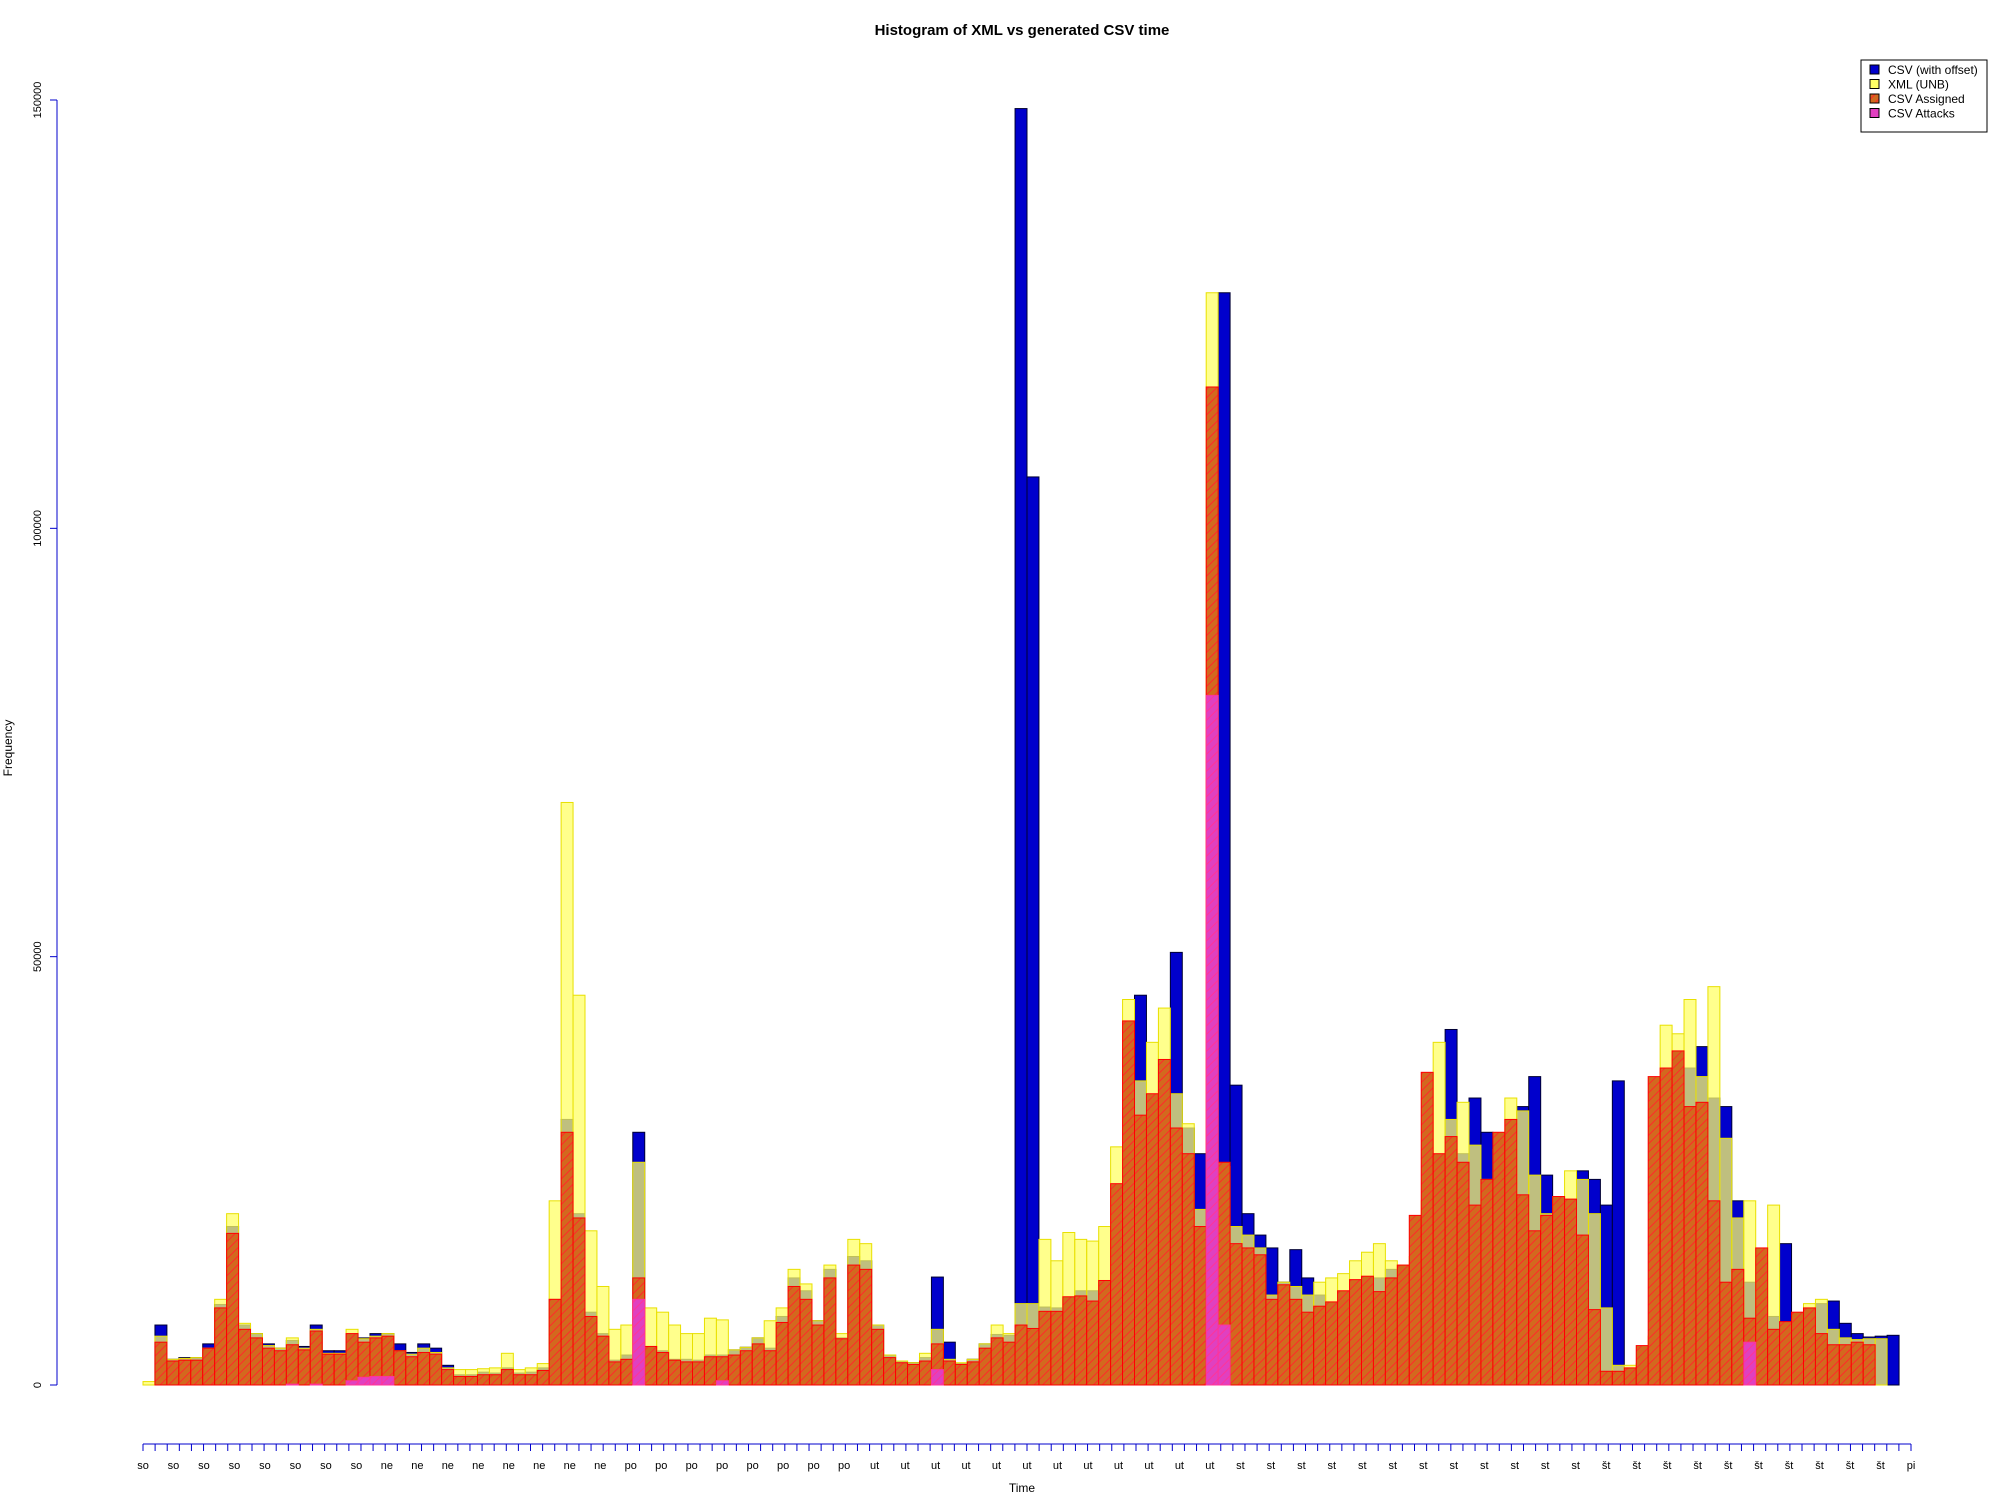  What do you see at coordinates (1301, 1466) in the screenshot?
I see `x-tick-label-38: st` at bounding box center [1301, 1466].